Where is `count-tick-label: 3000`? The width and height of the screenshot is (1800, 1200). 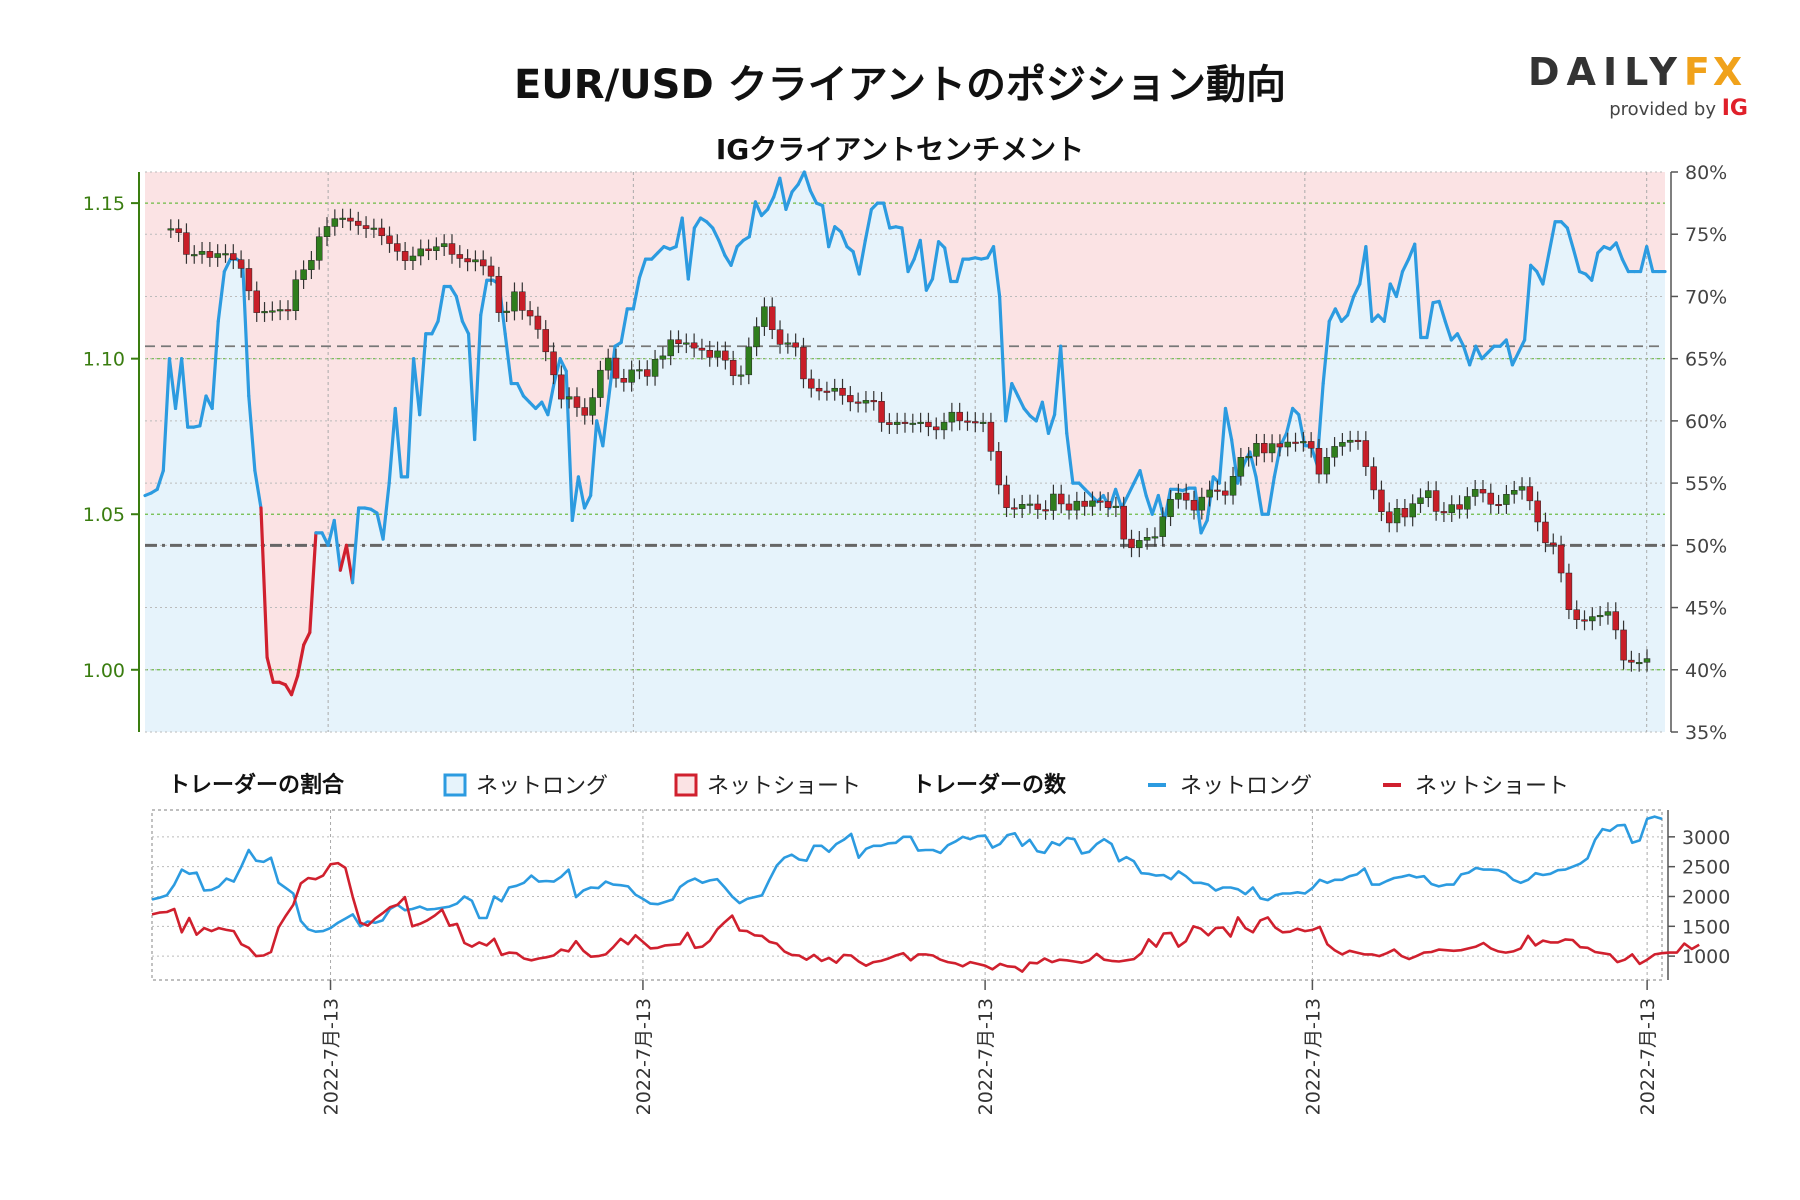
count-tick-label: 3000 is located at coordinates (1706, 838).